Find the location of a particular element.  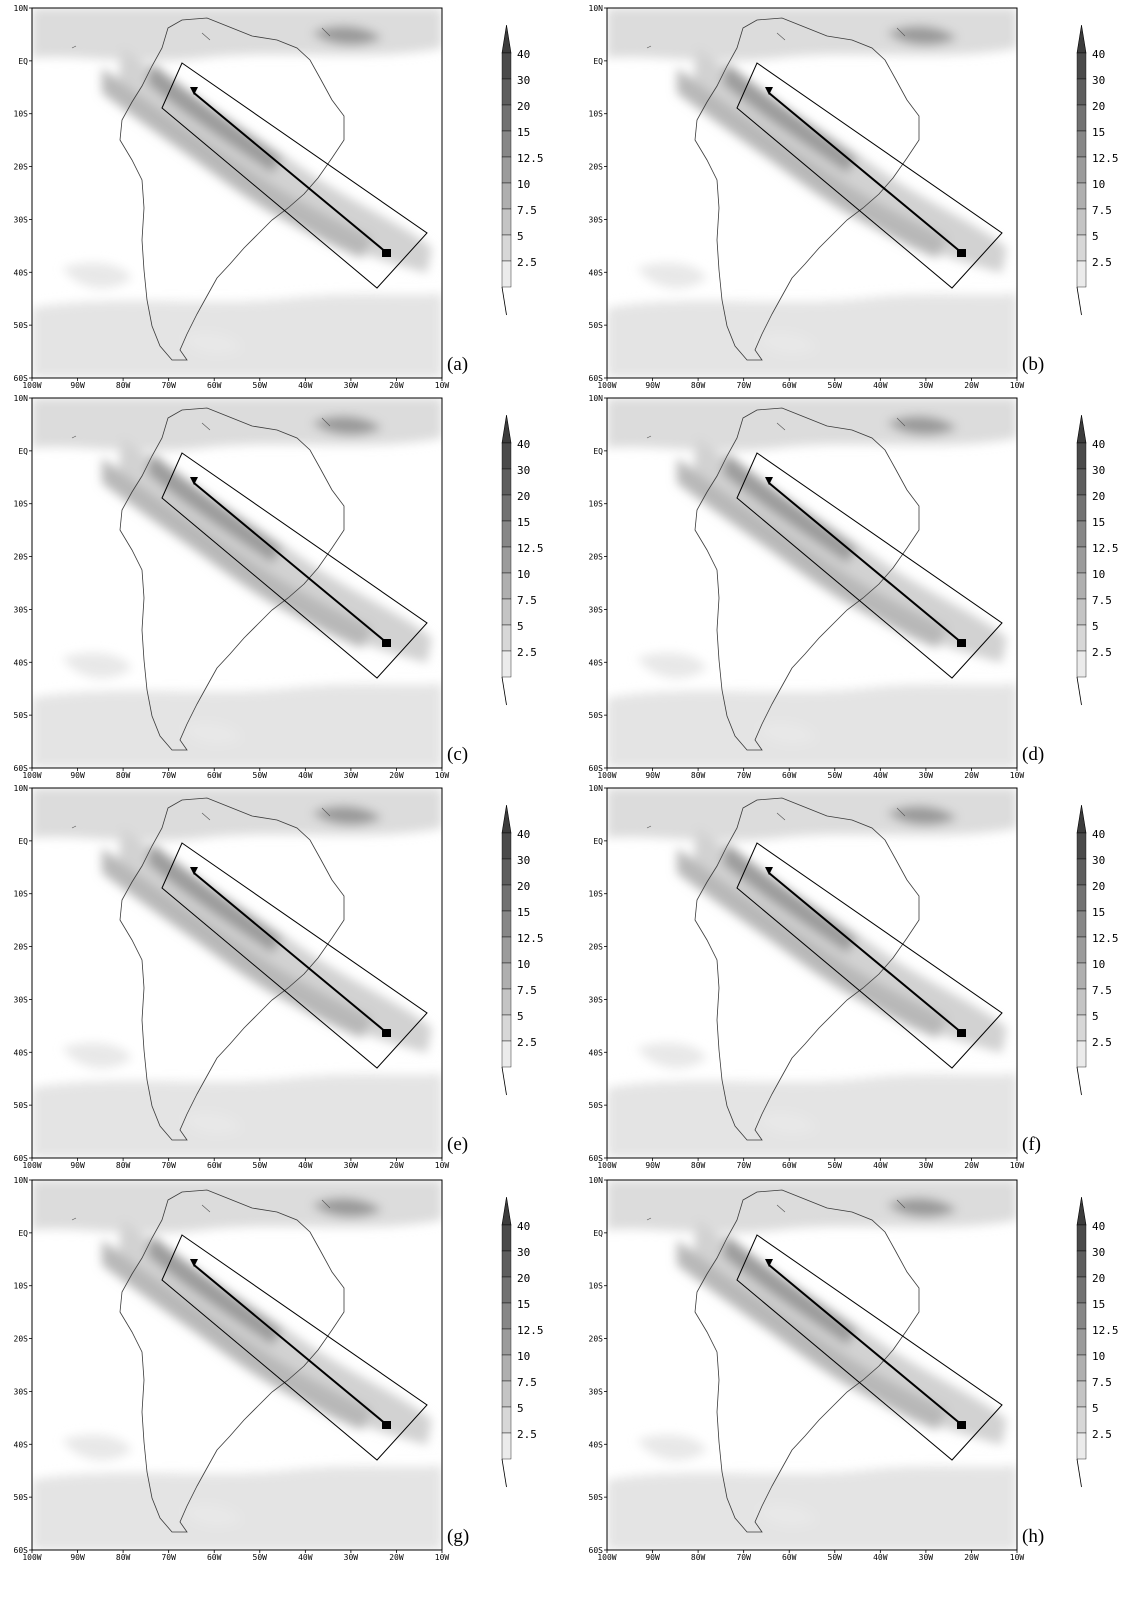

panel-label: (g) is located at coordinates (458, 1536).